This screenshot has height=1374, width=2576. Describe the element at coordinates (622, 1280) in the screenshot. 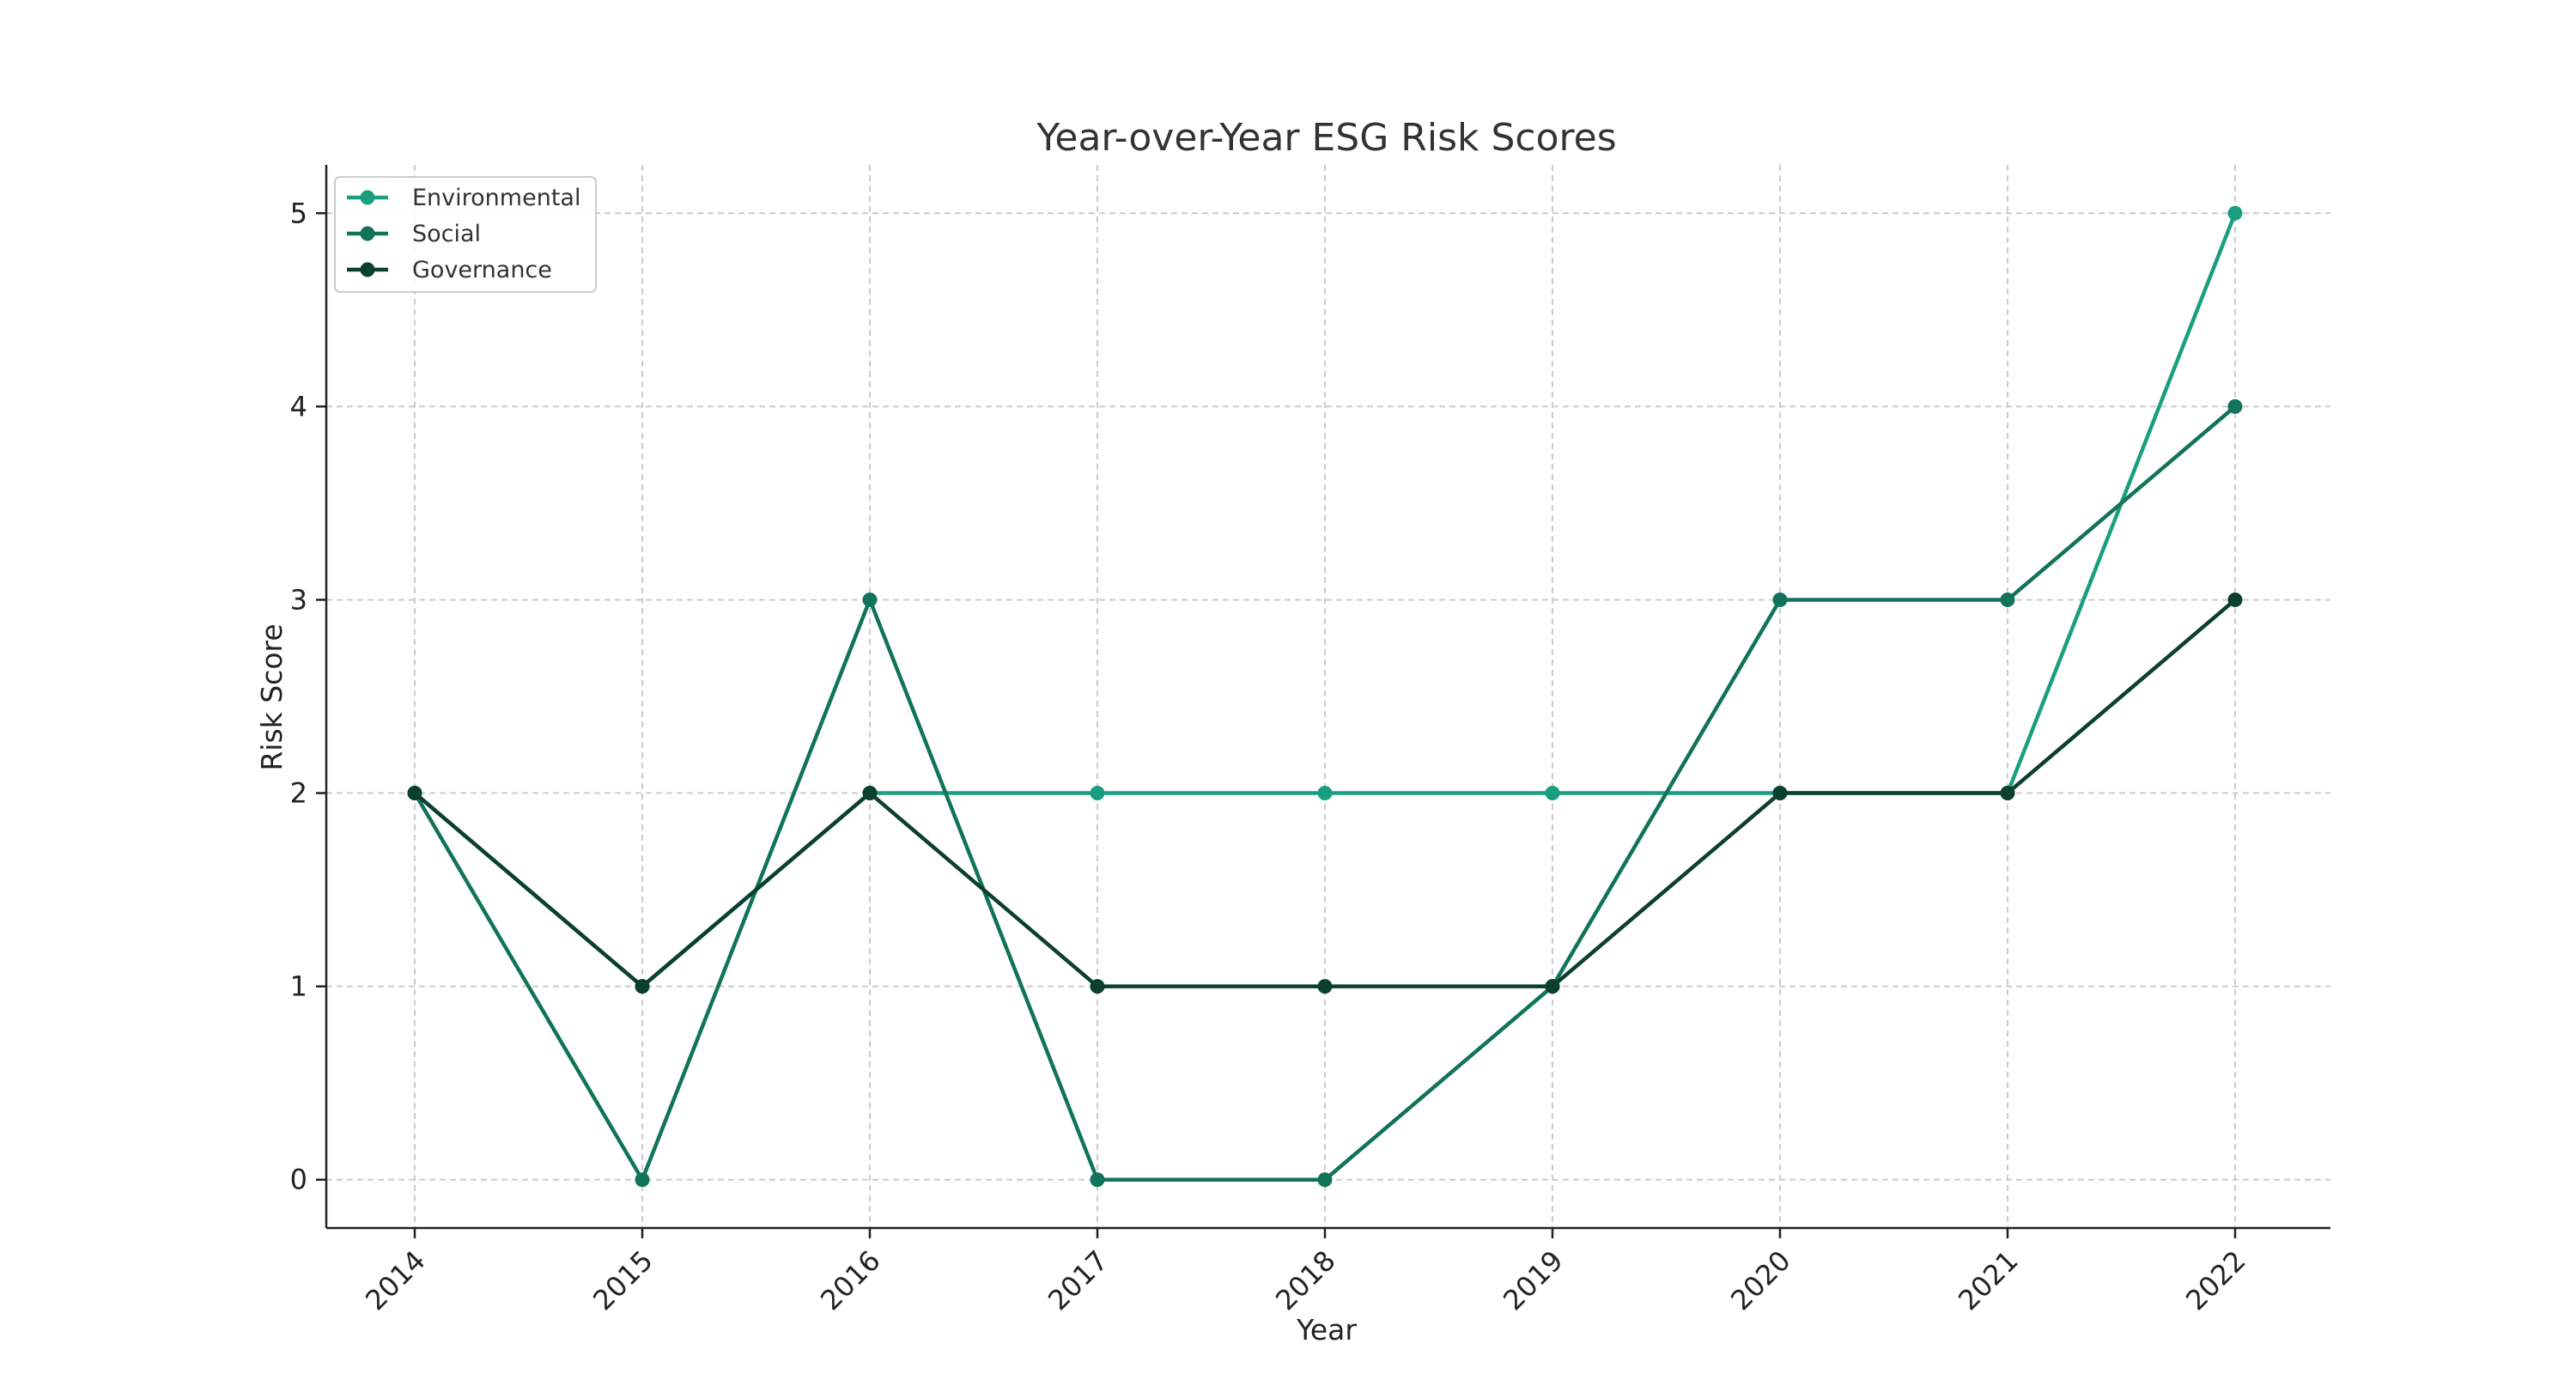

I see `x-tick-label: 2015` at that location.